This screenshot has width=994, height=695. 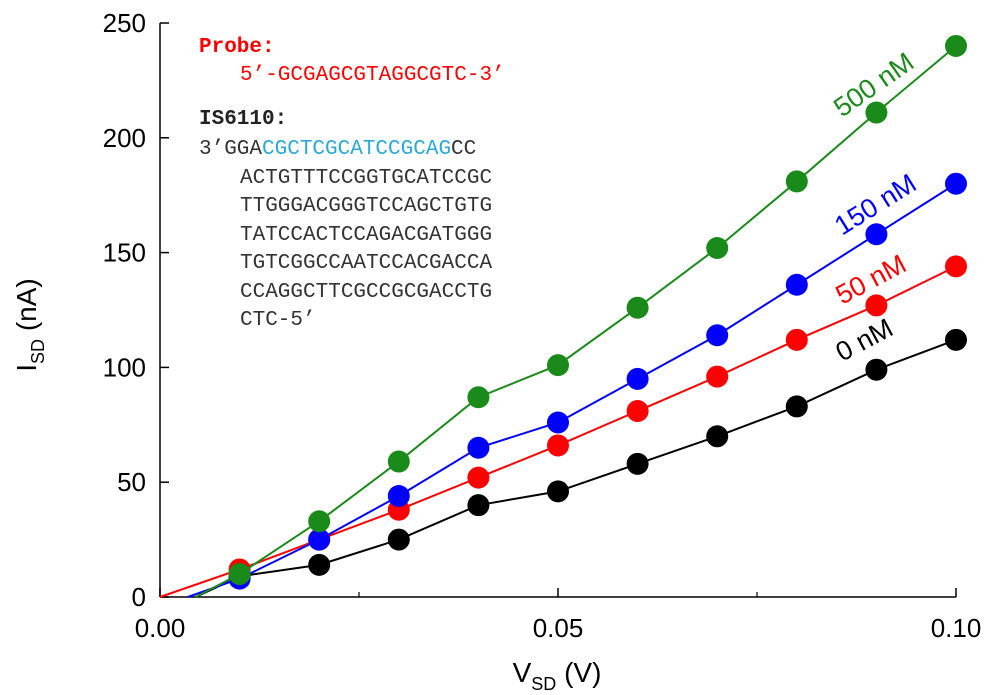 I want to click on target-line-7: CTC-5’, so click(x=278, y=320).